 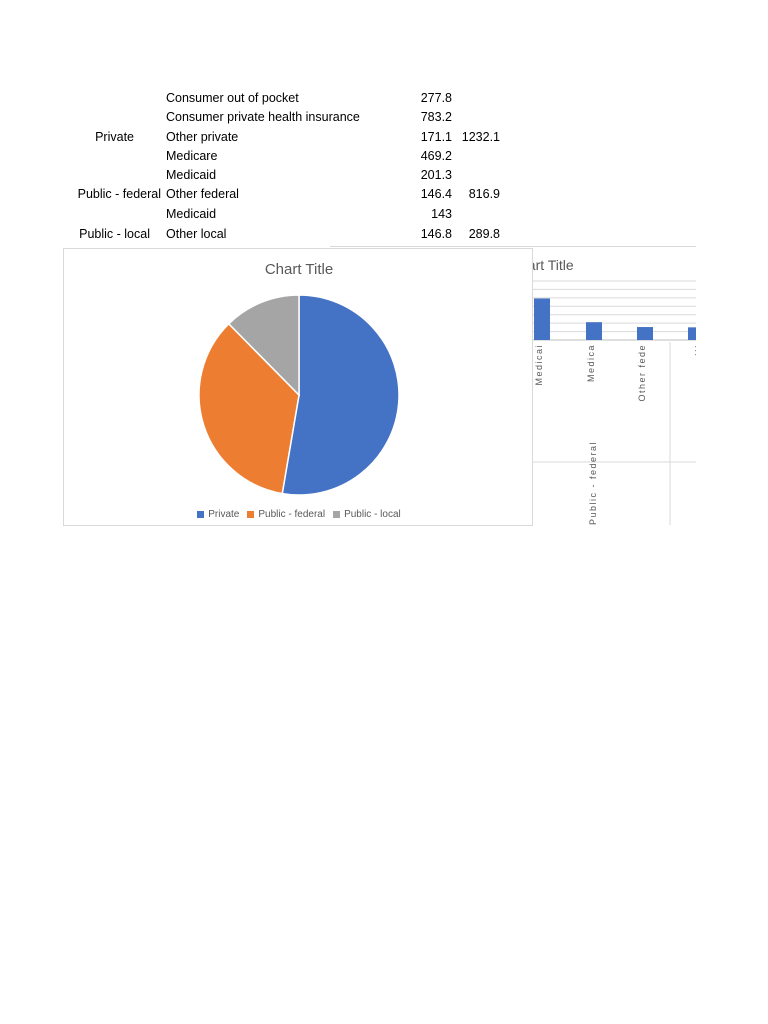 I want to click on bar-chart-title: hart Title, so click(x=547, y=265).